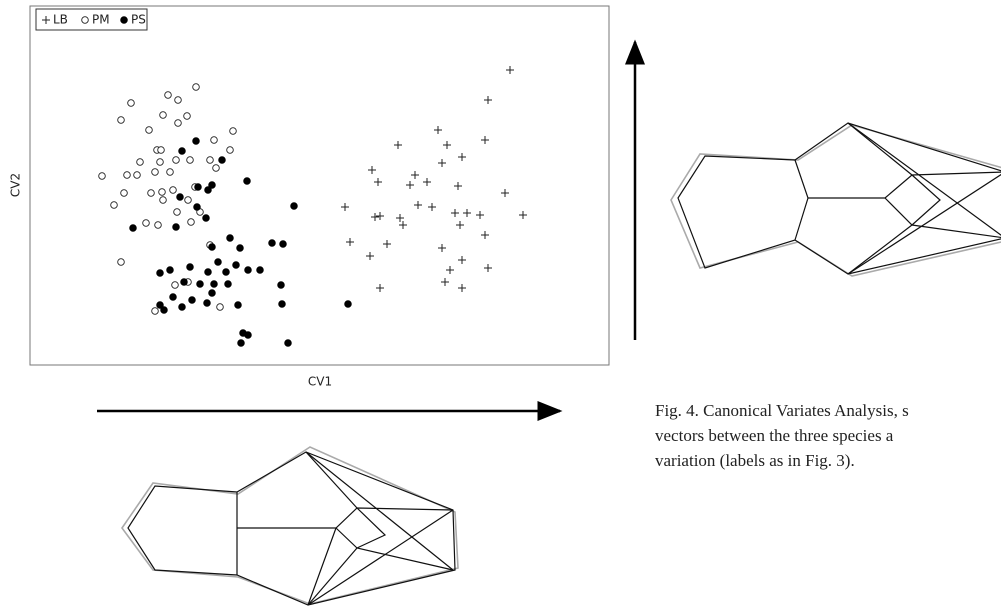 This screenshot has height=609, width=1001. What do you see at coordinates (60, 20) in the screenshot?
I see `legend-label: LB` at bounding box center [60, 20].